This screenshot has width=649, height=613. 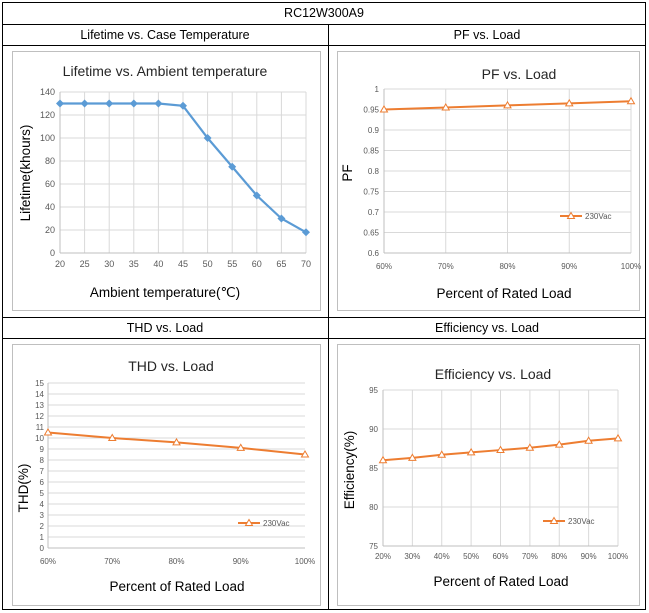 I want to click on chart-title: PF vs. Load, so click(x=519, y=74).